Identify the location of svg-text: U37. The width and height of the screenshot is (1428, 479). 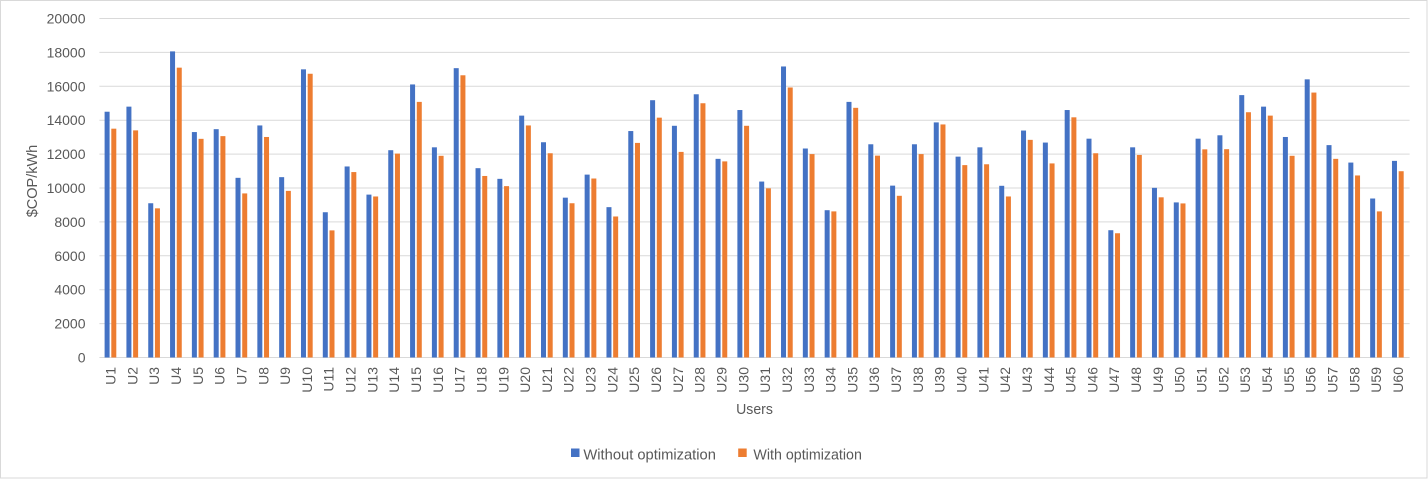
(896, 380).